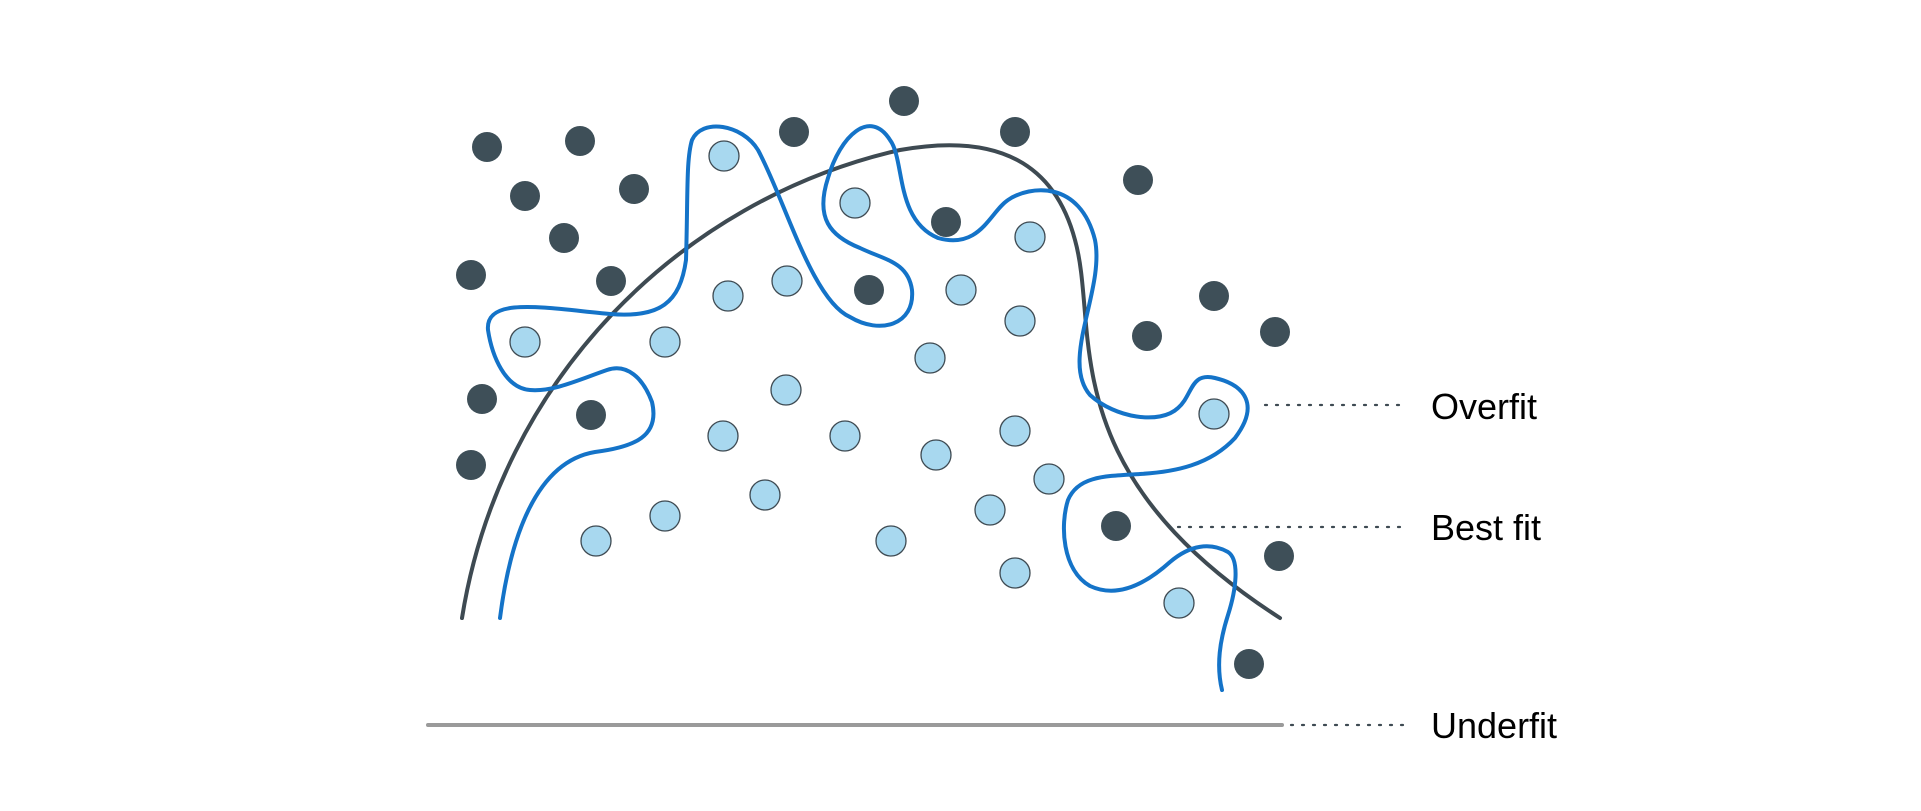  I want to click on underfit-label: Underfit, so click(1494, 725).